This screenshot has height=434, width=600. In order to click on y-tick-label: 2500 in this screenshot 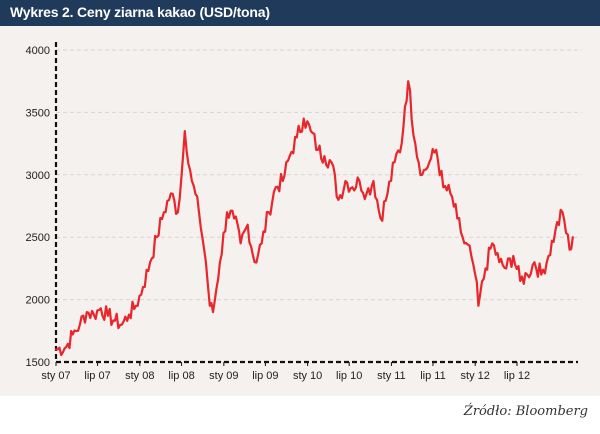, I will do `click(38, 238)`.